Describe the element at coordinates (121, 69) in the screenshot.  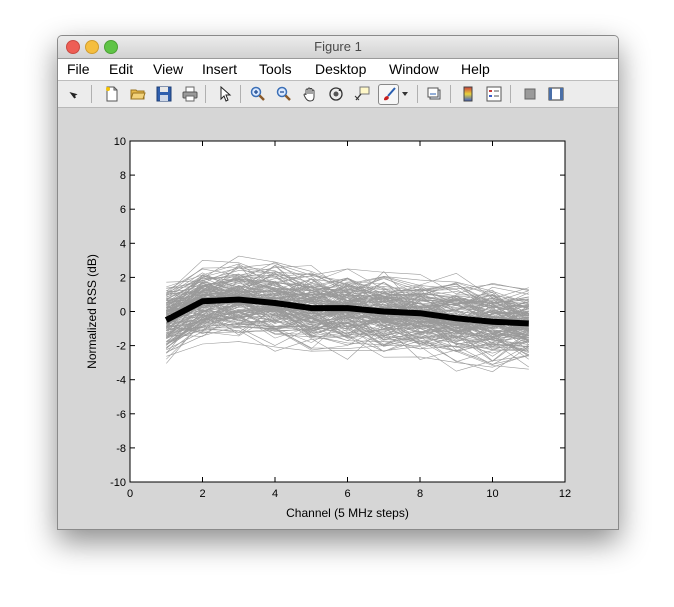
I see `menu-edit: Edit` at that location.